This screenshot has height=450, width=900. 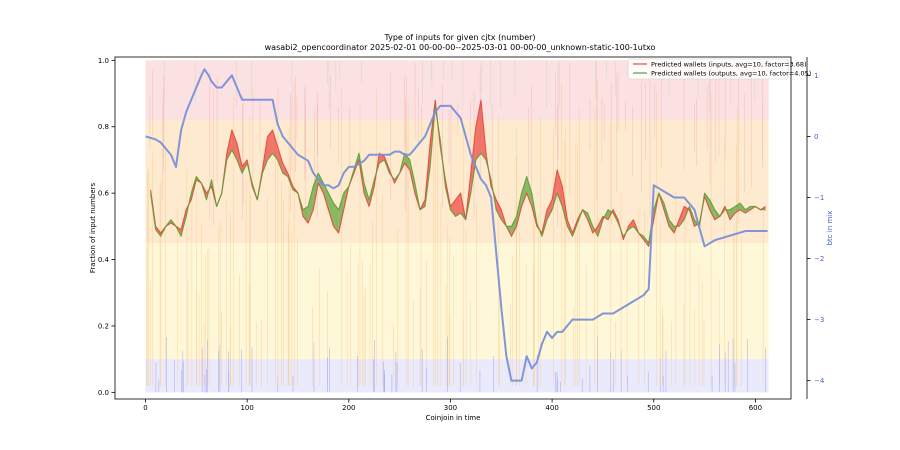 I want to click on y-tick-label: 1.0, so click(x=103, y=61).